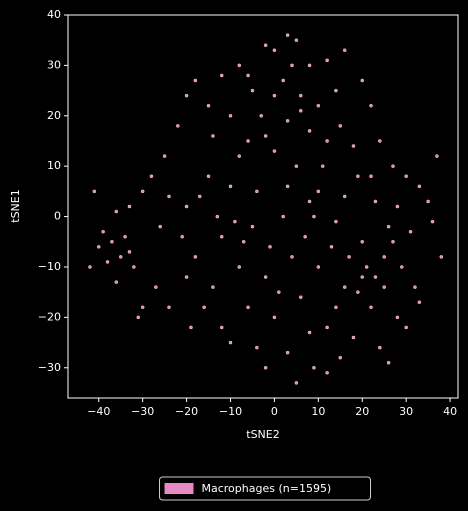 This screenshot has width=468, height=511. What do you see at coordinates (265, 488) in the screenshot?
I see `legend-box` at bounding box center [265, 488].